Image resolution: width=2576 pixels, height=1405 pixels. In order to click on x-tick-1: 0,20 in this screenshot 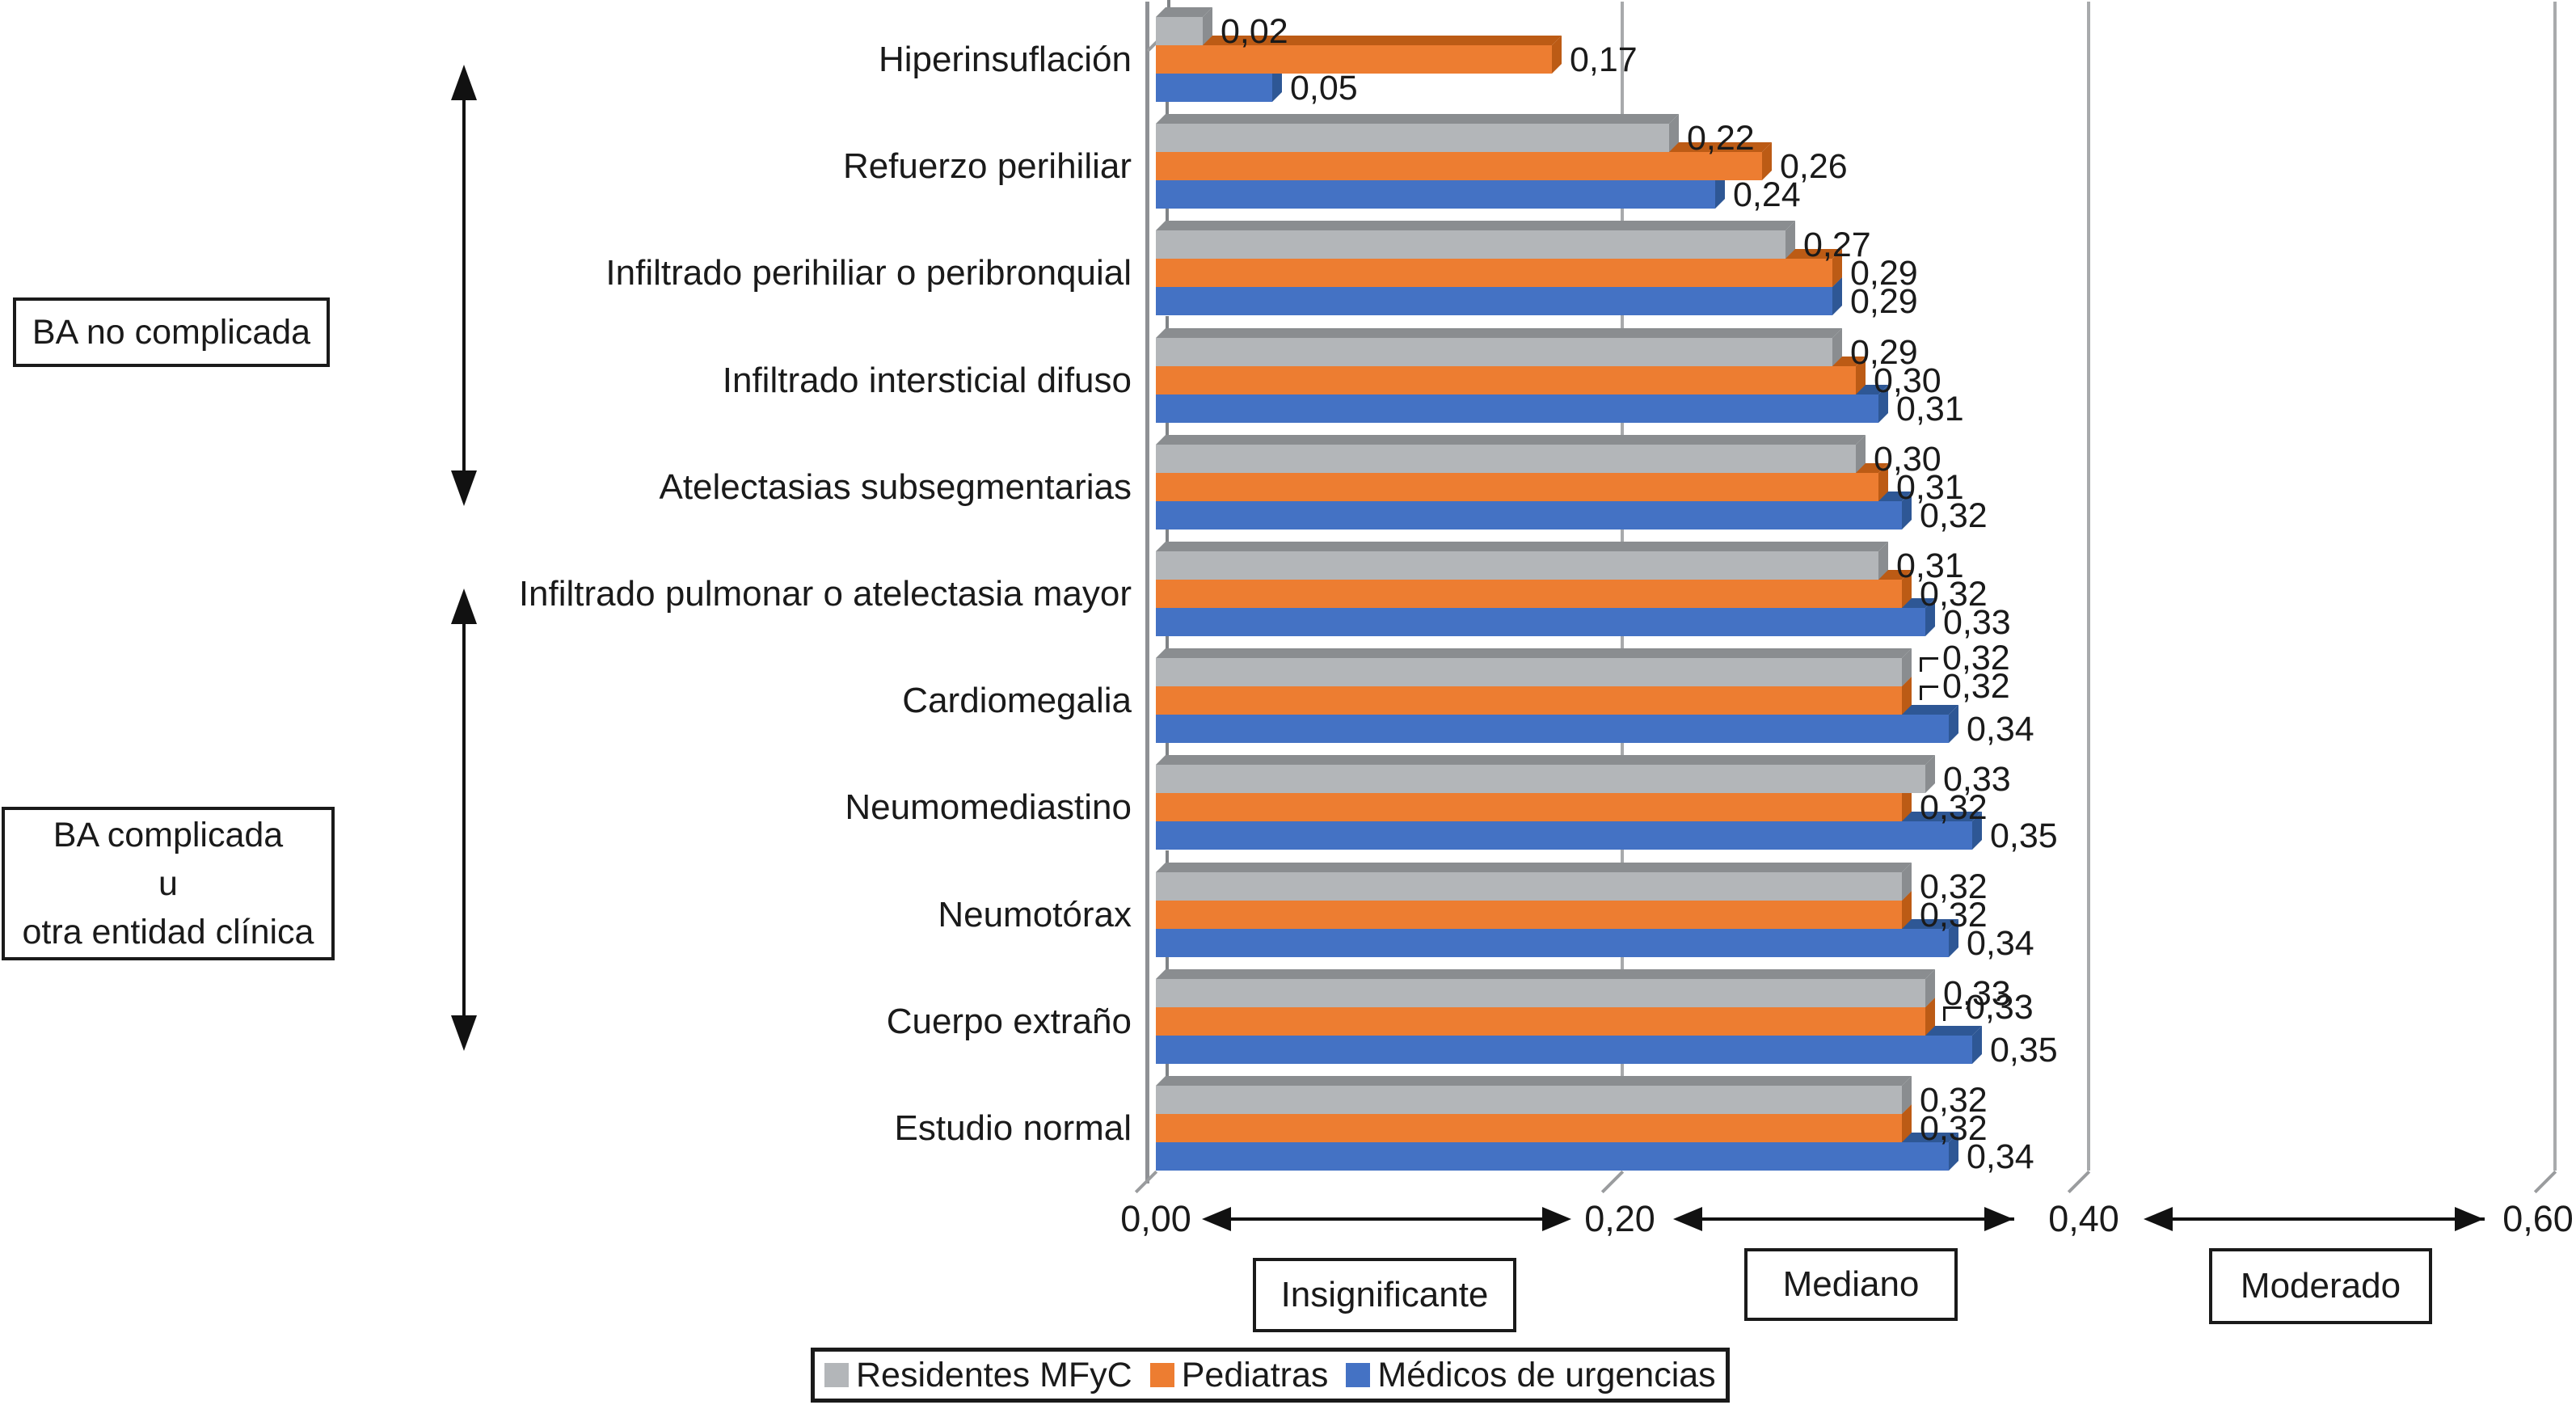, I will do `click(1619, 1218)`.